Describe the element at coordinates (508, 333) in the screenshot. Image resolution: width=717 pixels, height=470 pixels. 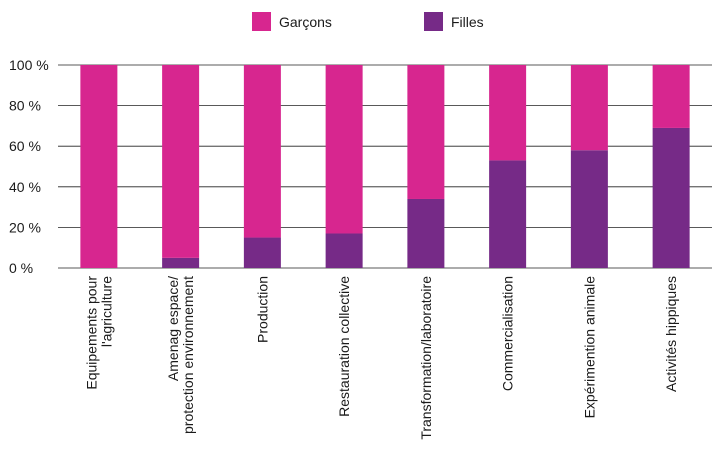
I see `x-category-label: Commercialisation` at that location.